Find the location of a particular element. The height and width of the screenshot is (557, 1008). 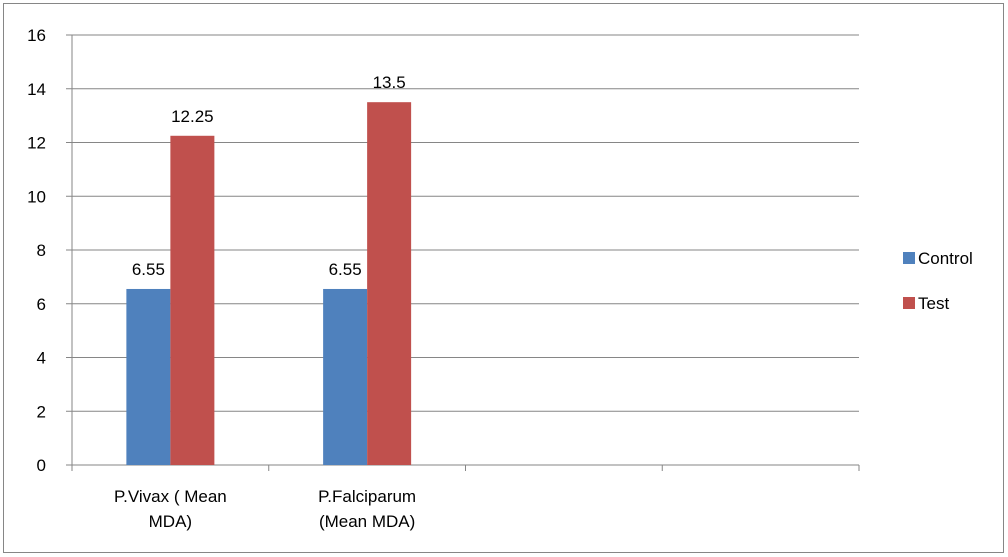

y-tick-label: 8 is located at coordinates (41, 250).